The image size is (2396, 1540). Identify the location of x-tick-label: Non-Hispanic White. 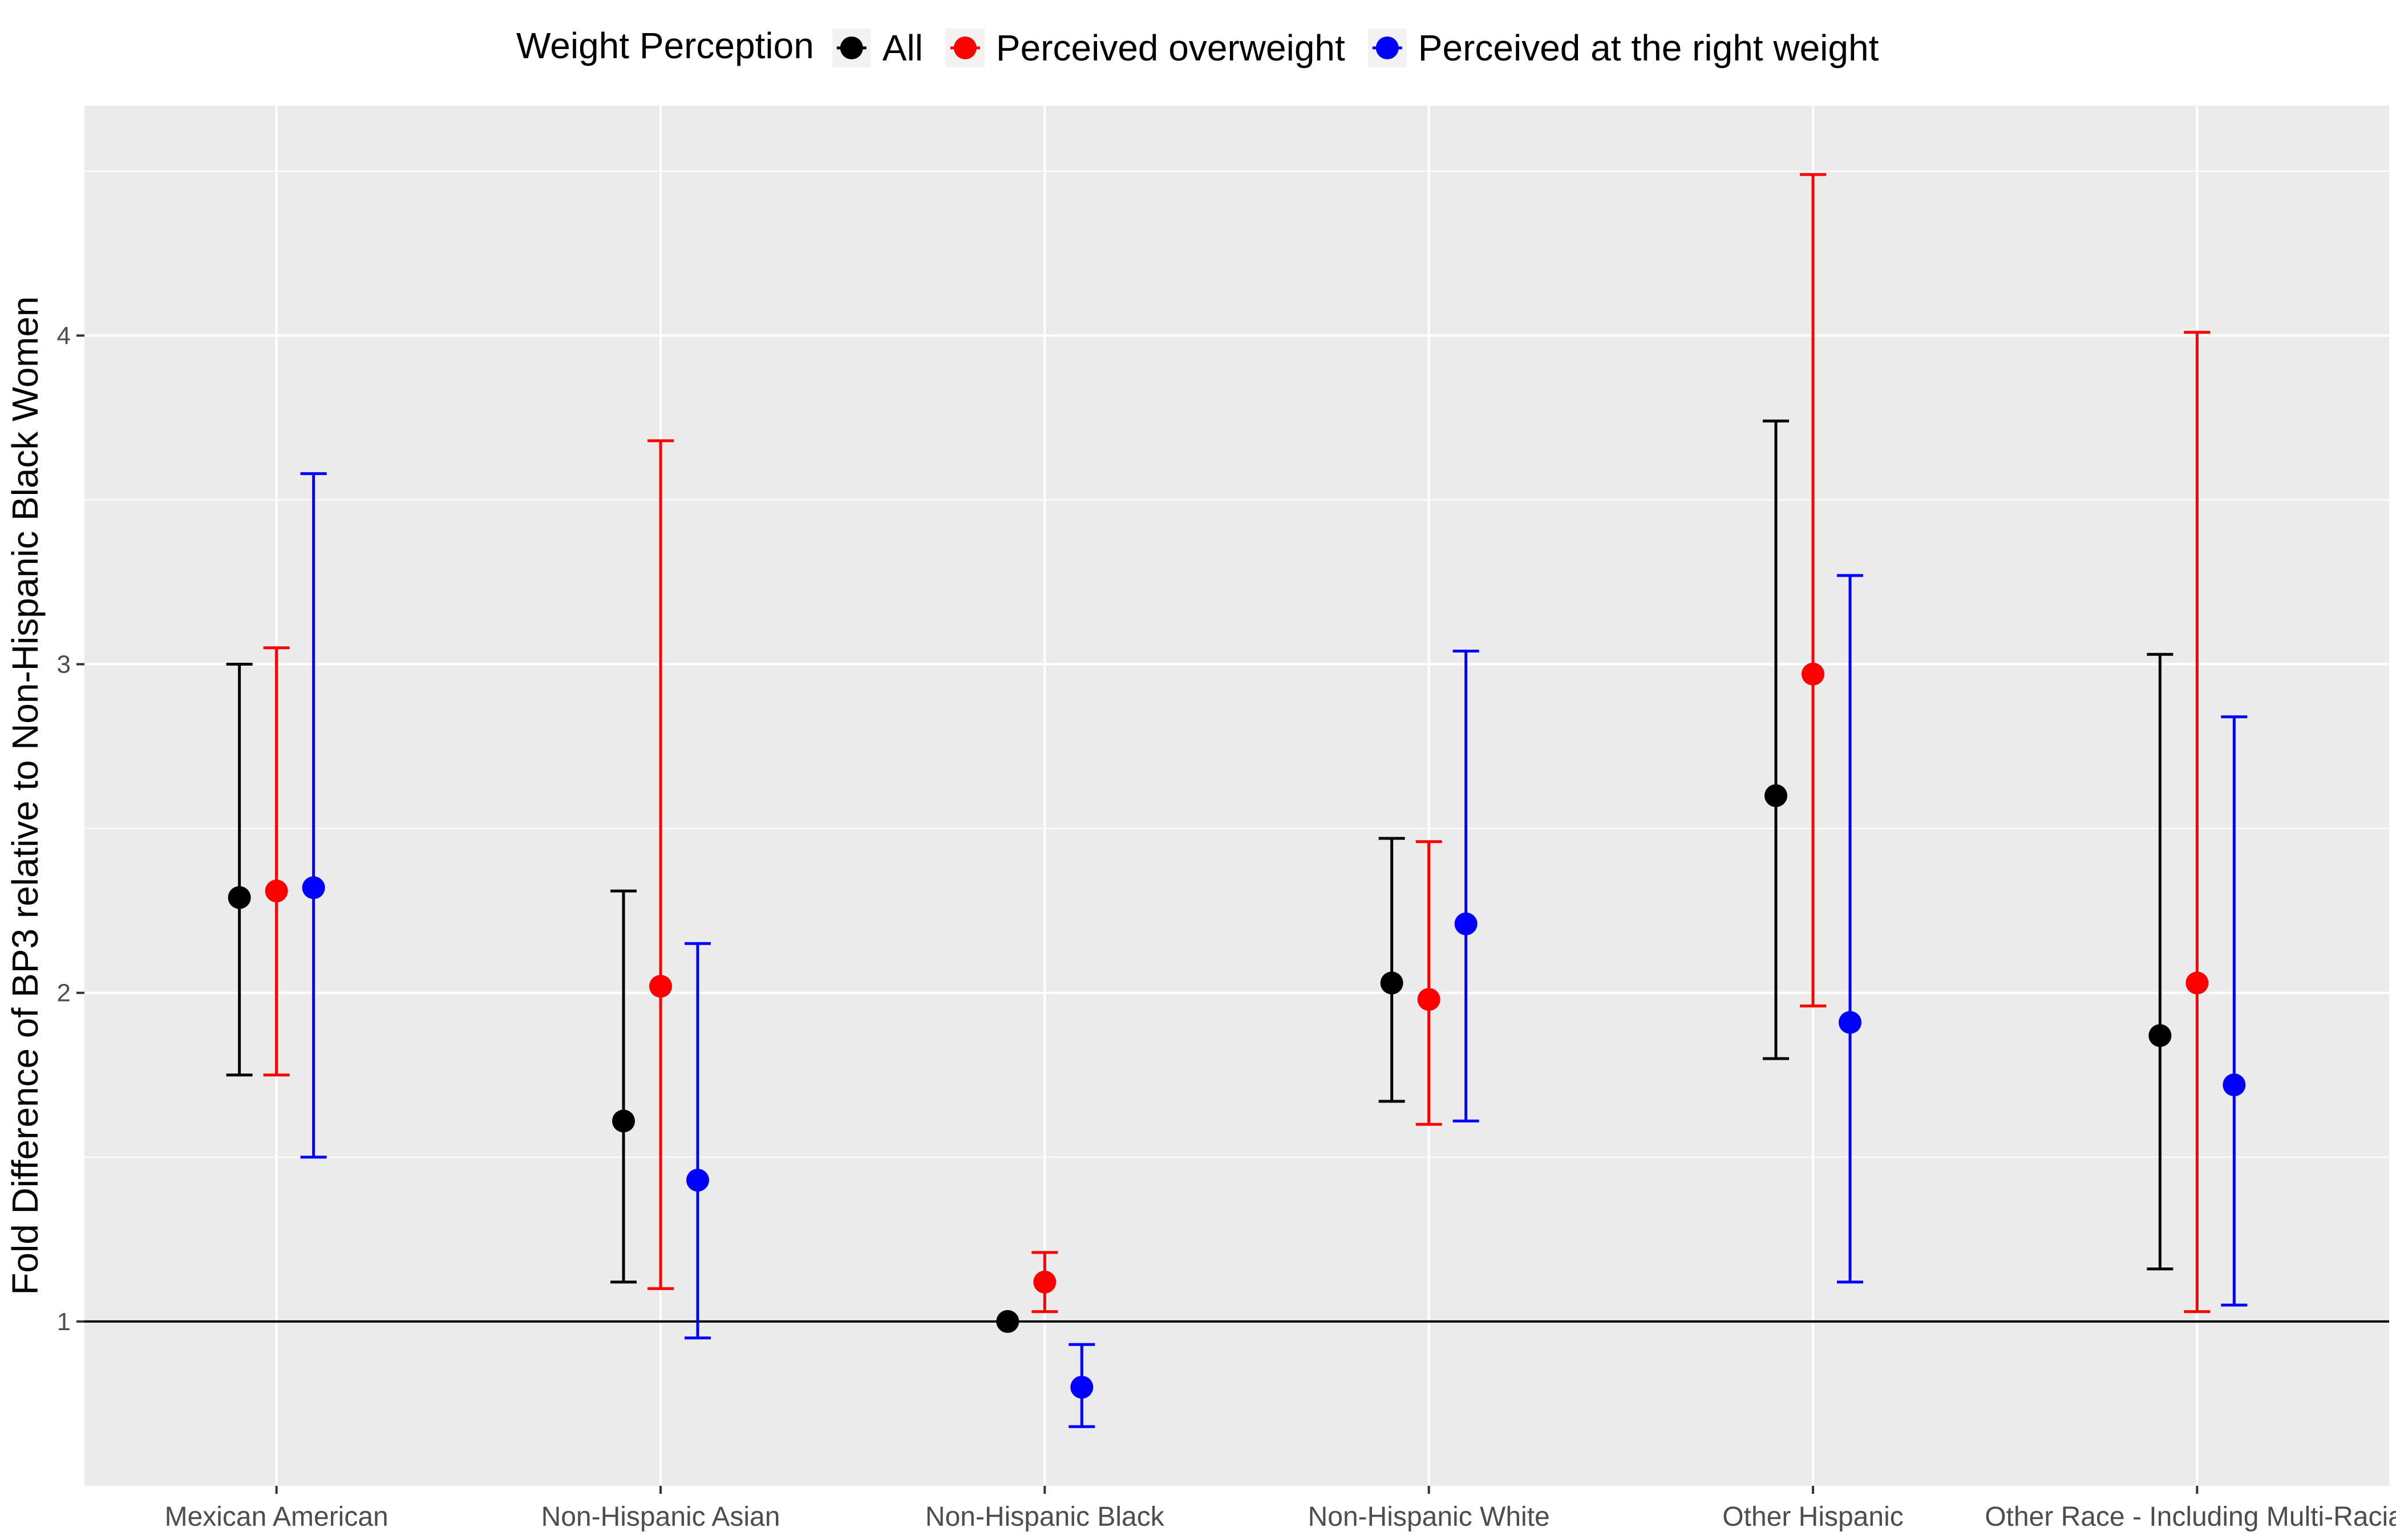
(1429, 1517).